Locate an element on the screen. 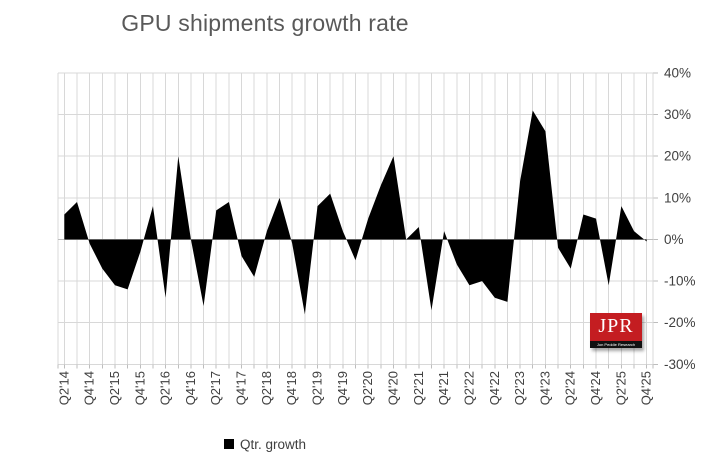 The width and height of the screenshot is (712, 466). x-axis-label: Q2'15 is located at coordinates (114, 388).